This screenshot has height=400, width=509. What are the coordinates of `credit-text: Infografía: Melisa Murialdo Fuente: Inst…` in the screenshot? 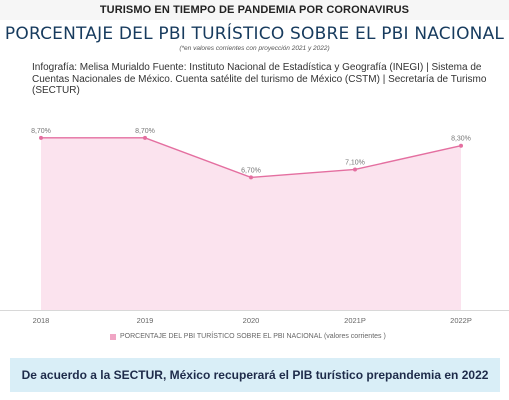 It's located at (259, 79).